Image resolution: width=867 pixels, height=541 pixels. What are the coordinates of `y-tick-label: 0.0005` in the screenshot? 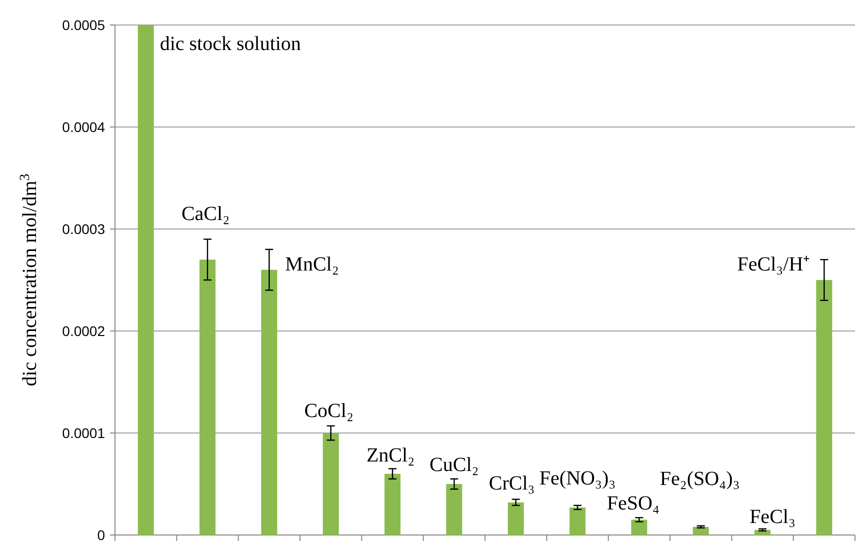 It's located at (84, 24).